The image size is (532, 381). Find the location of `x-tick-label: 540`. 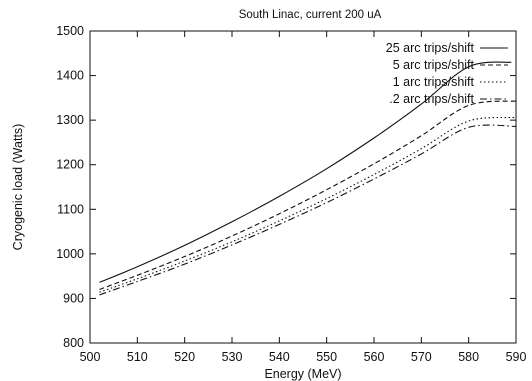

x-tick-label: 540 is located at coordinates (279, 357).